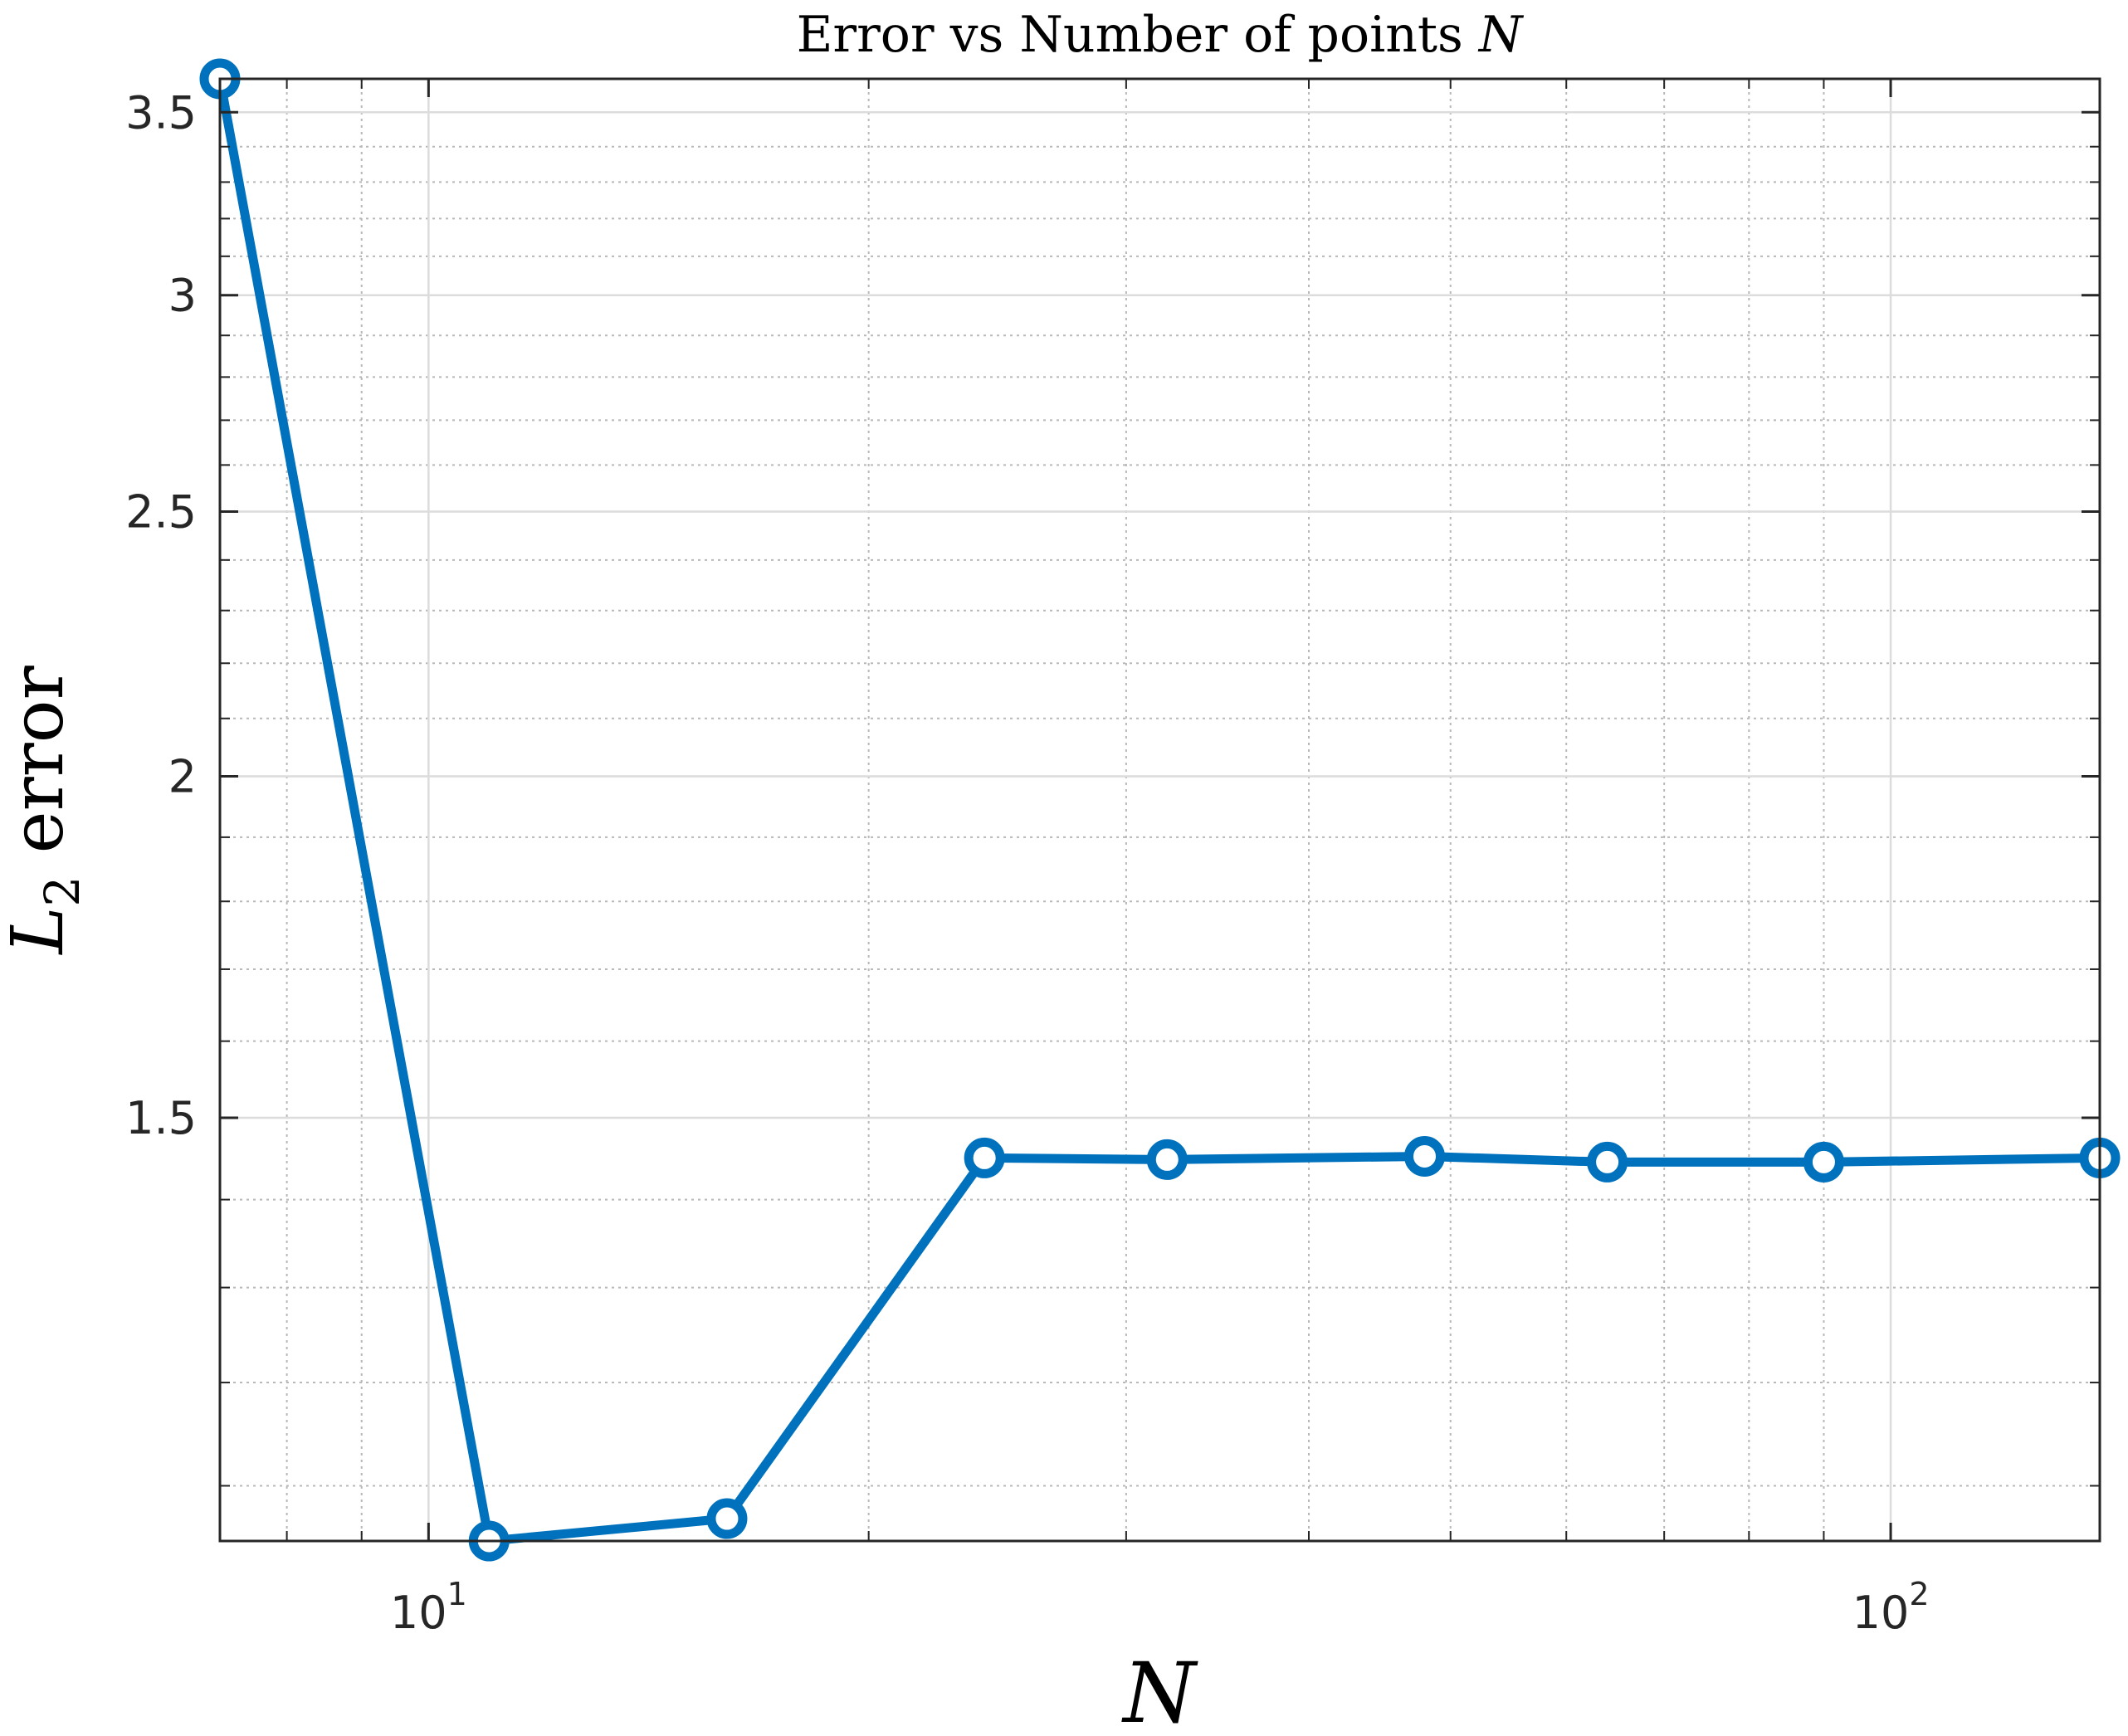 The image size is (2128, 1736). What do you see at coordinates (40, 770) in the screenshot?
I see `y-axis-label-text: error` at bounding box center [40, 770].